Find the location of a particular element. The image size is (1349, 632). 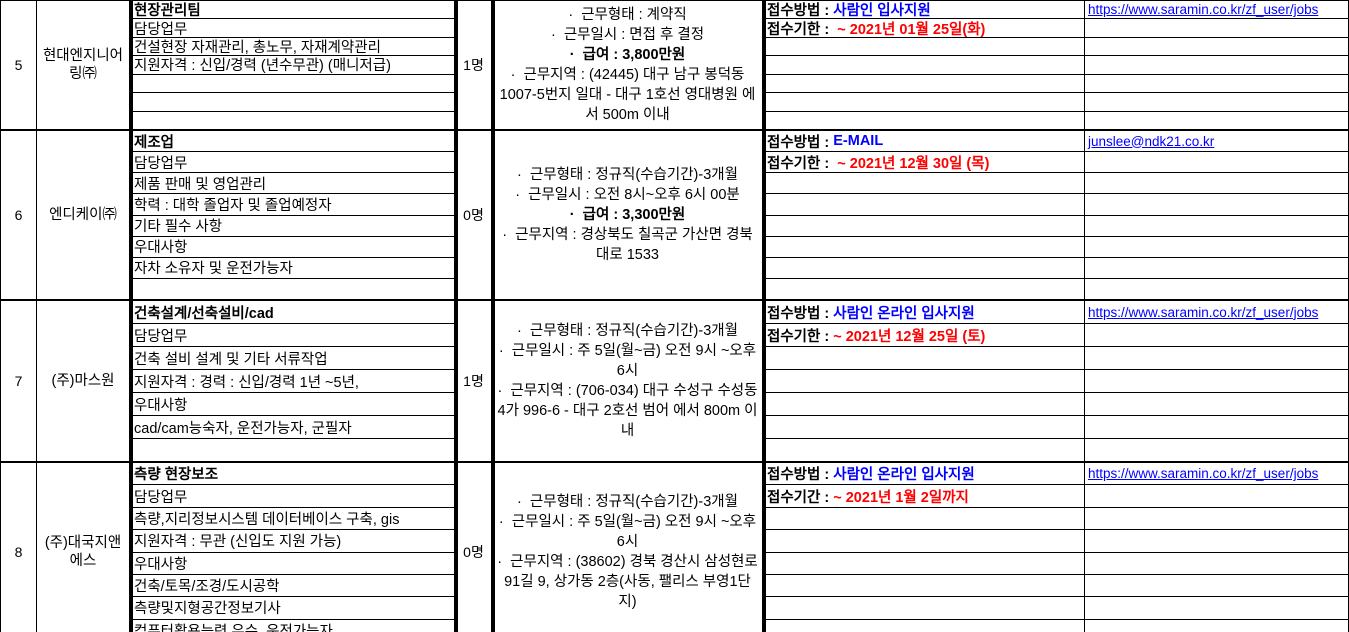

condition-line: · 근무일시 : 면접 후 결정 is located at coordinates (627, 35).